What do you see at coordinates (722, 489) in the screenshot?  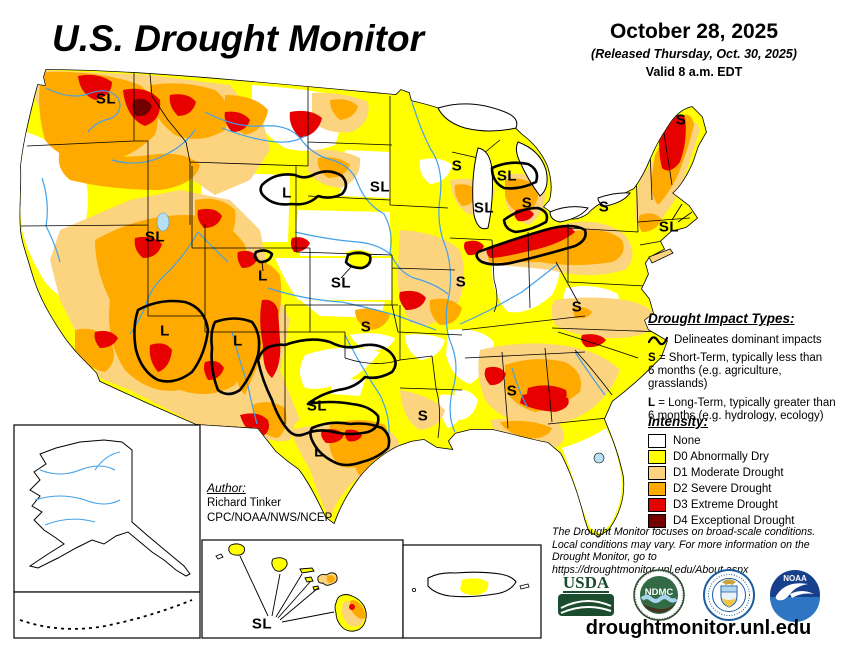 I see `intensity-label: D2 Severe Drought` at bounding box center [722, 489].